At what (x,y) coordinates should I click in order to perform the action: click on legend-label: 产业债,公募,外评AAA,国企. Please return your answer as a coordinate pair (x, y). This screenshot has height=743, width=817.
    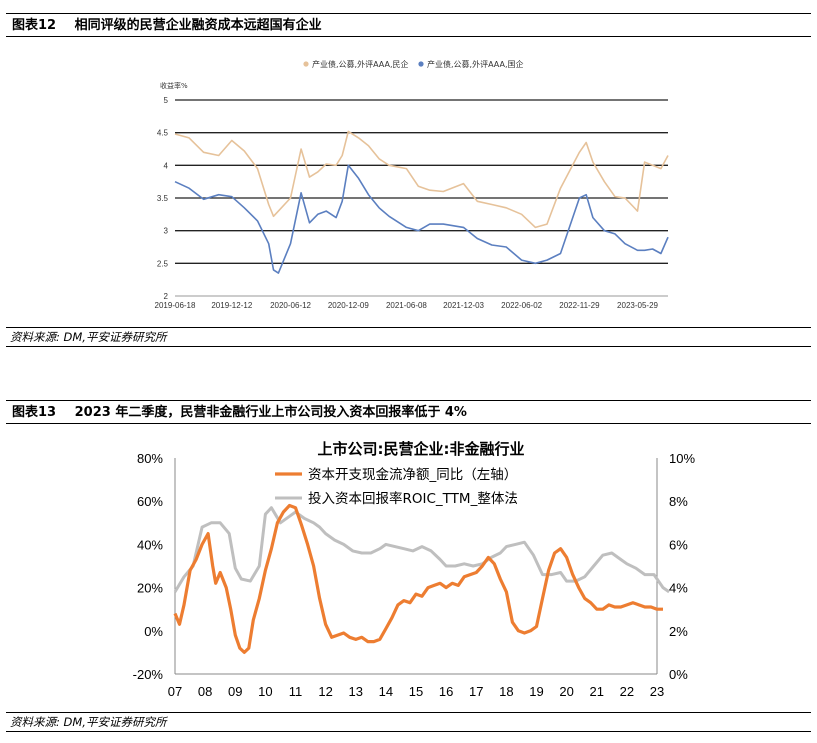
    Looking at the image, I should click on (475, 64).